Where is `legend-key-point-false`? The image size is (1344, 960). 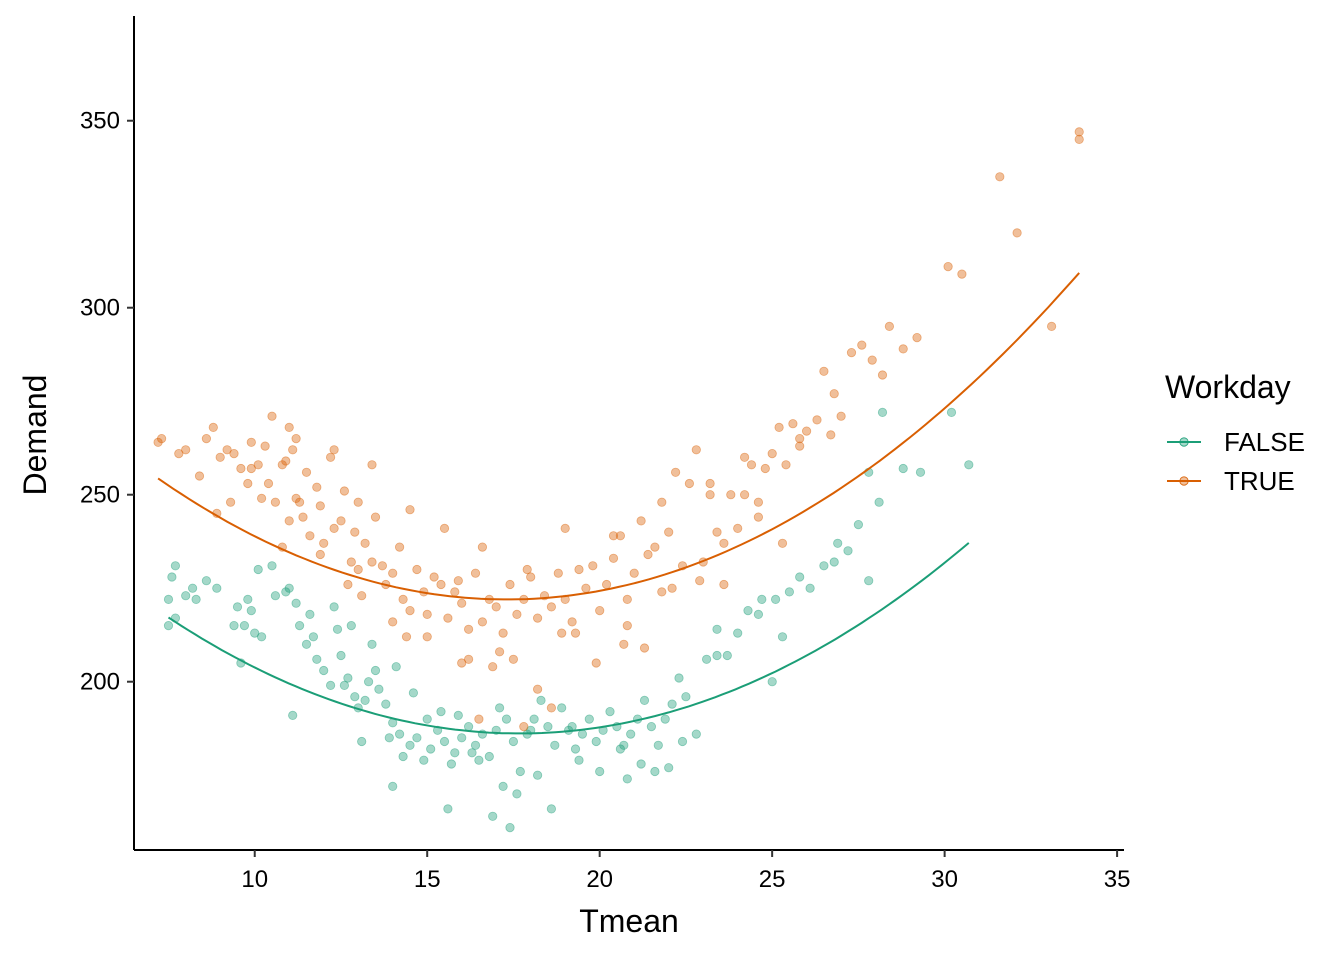
legend-key-point-false is located at coordinates (1184, 442).